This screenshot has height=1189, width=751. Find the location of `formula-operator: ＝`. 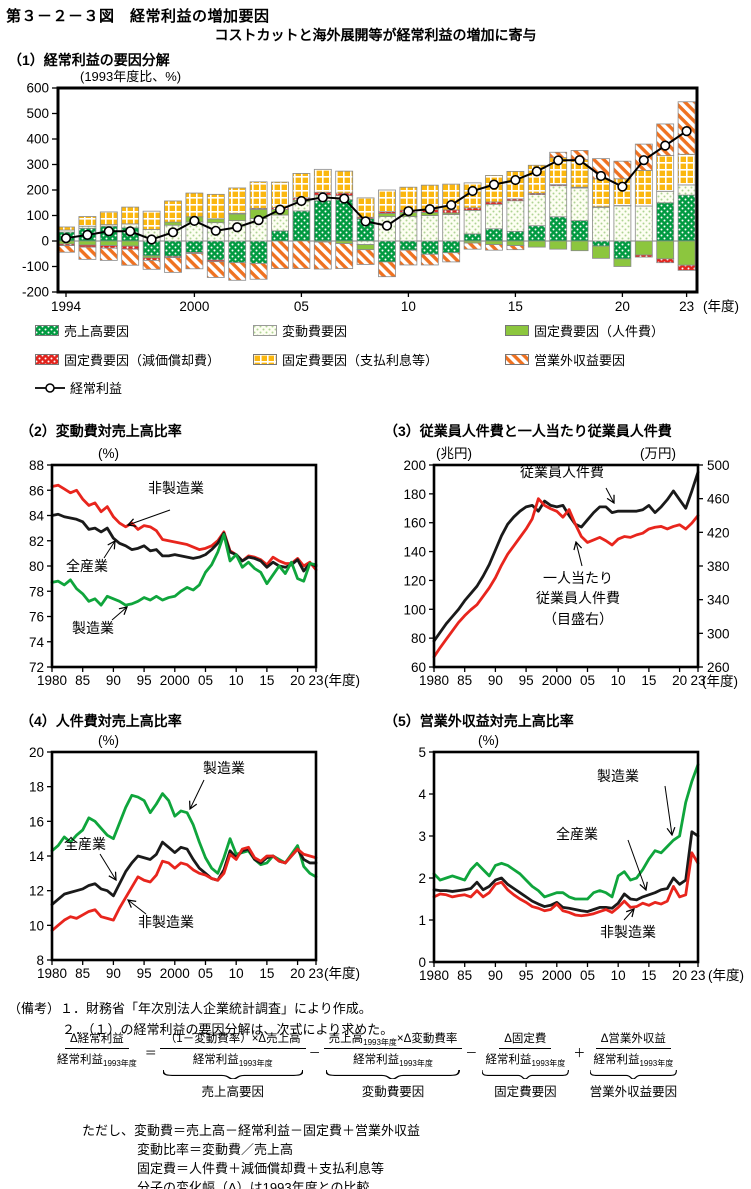

formula-operator: ＝ is located at coordinates (150, 1053).